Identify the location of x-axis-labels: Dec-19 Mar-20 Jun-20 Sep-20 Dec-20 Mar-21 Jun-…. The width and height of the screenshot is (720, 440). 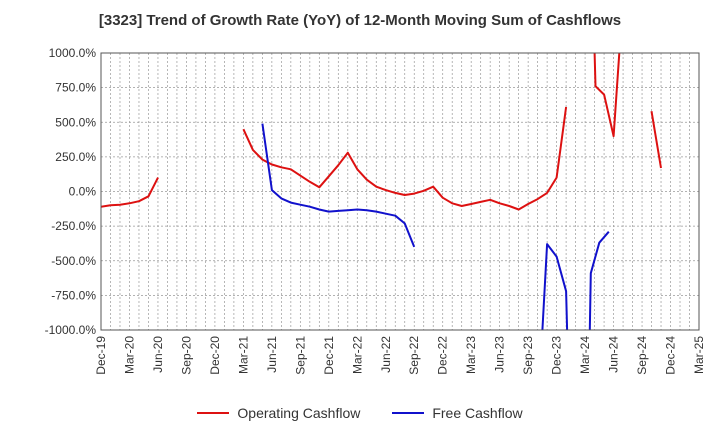
(400, 355).